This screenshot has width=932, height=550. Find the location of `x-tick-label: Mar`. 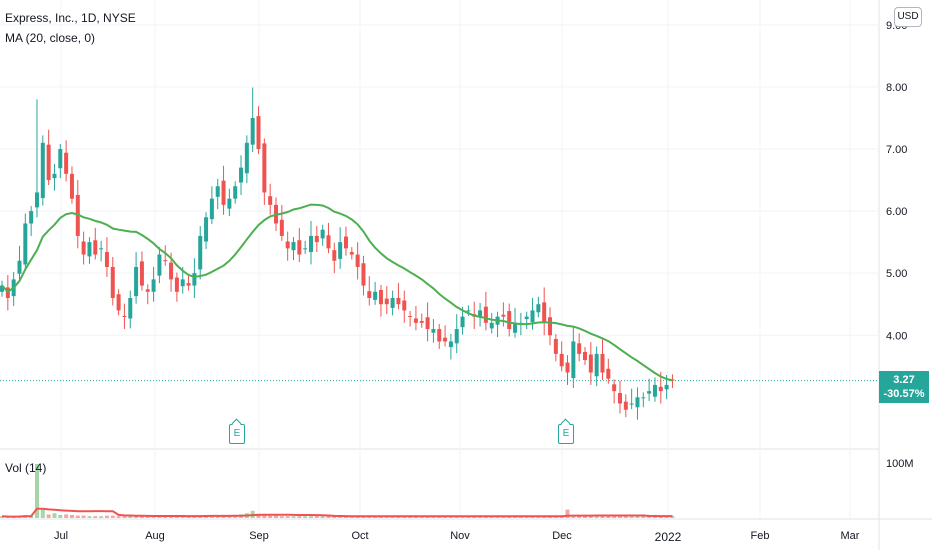

x-tick-label: Mar is located at coordinates (850, 536).